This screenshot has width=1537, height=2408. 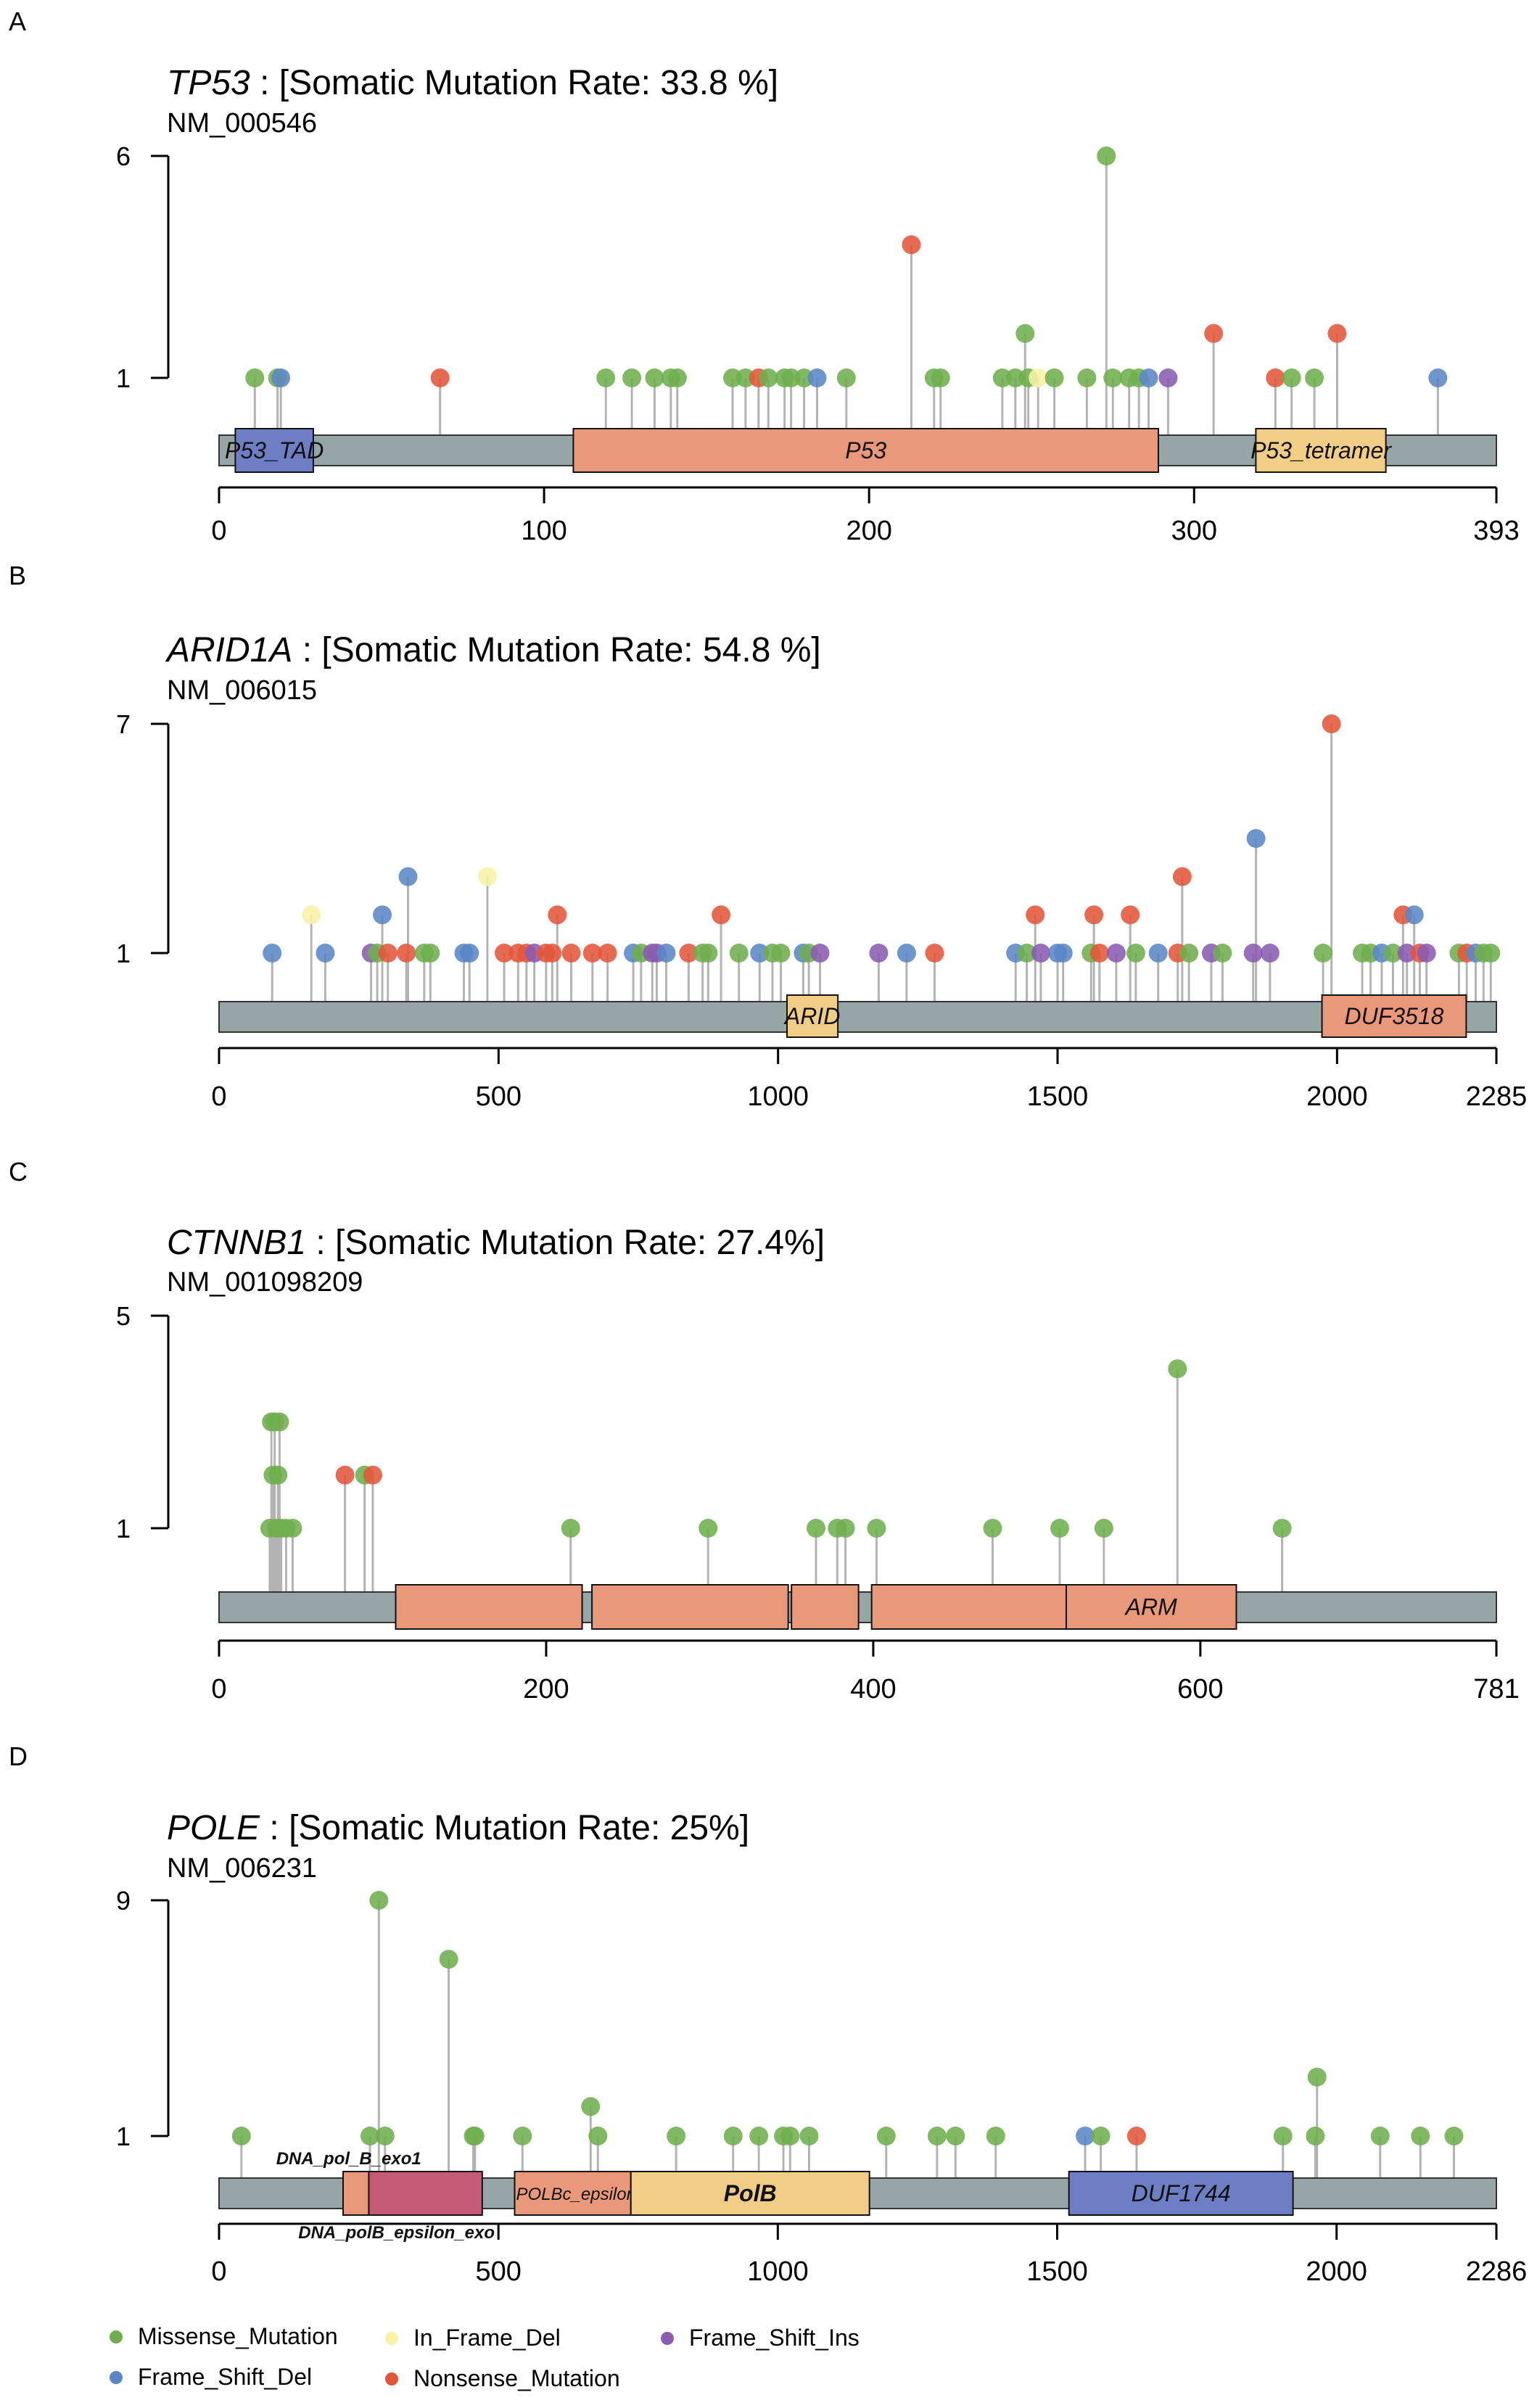 What do you see at coordinates (776, 1448) in the screenshot?
I see `lollipop-heads` at bounding box center [776, 1448].